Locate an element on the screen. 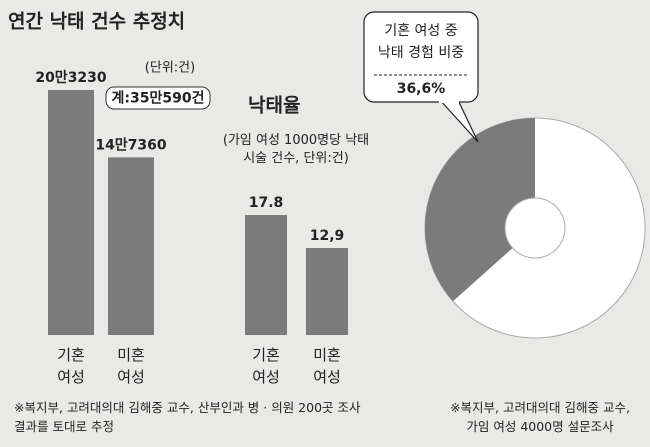 The image size is (650, 447). unit-label: (단위:건) is located at coordinates (170, 68).